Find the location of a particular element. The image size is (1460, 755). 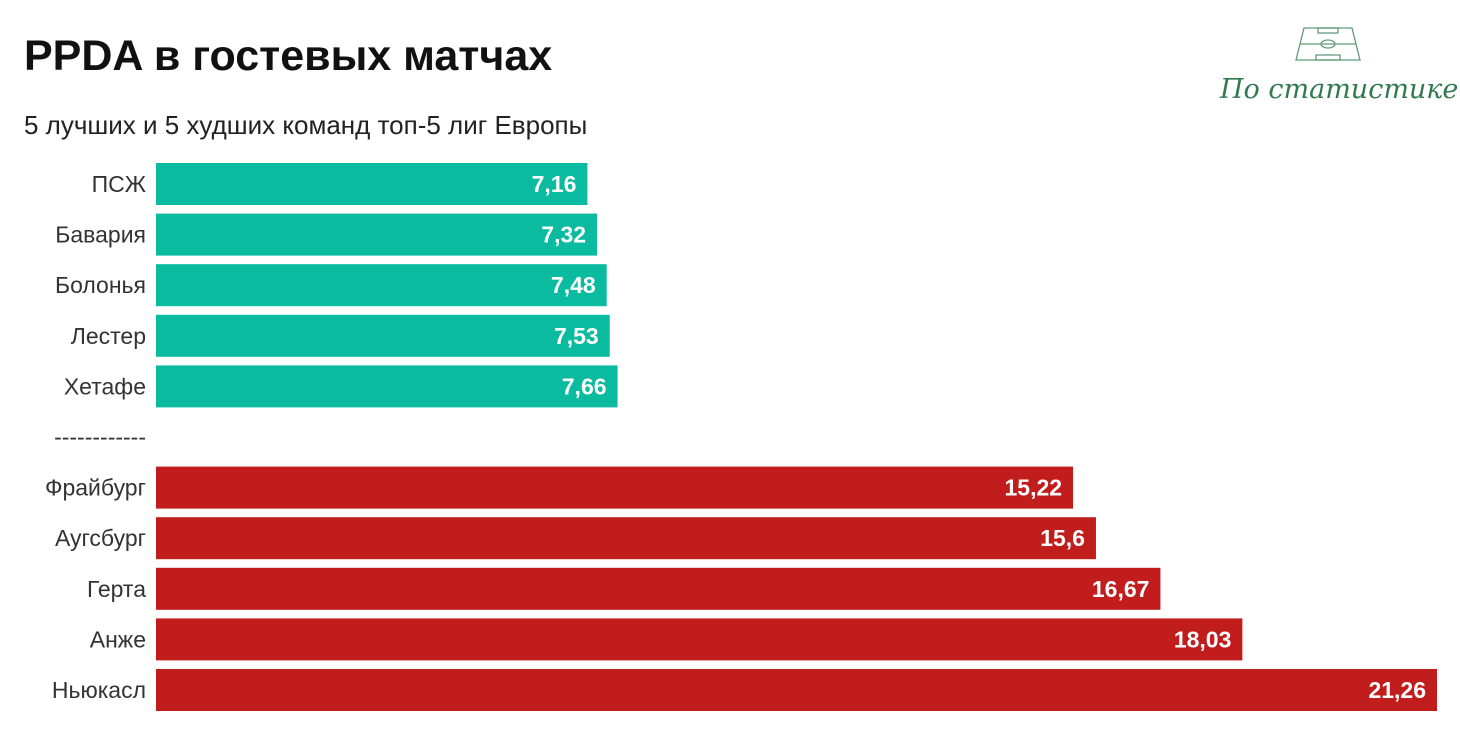

category-label: Фрайбург is located at coordinates (95, 488).